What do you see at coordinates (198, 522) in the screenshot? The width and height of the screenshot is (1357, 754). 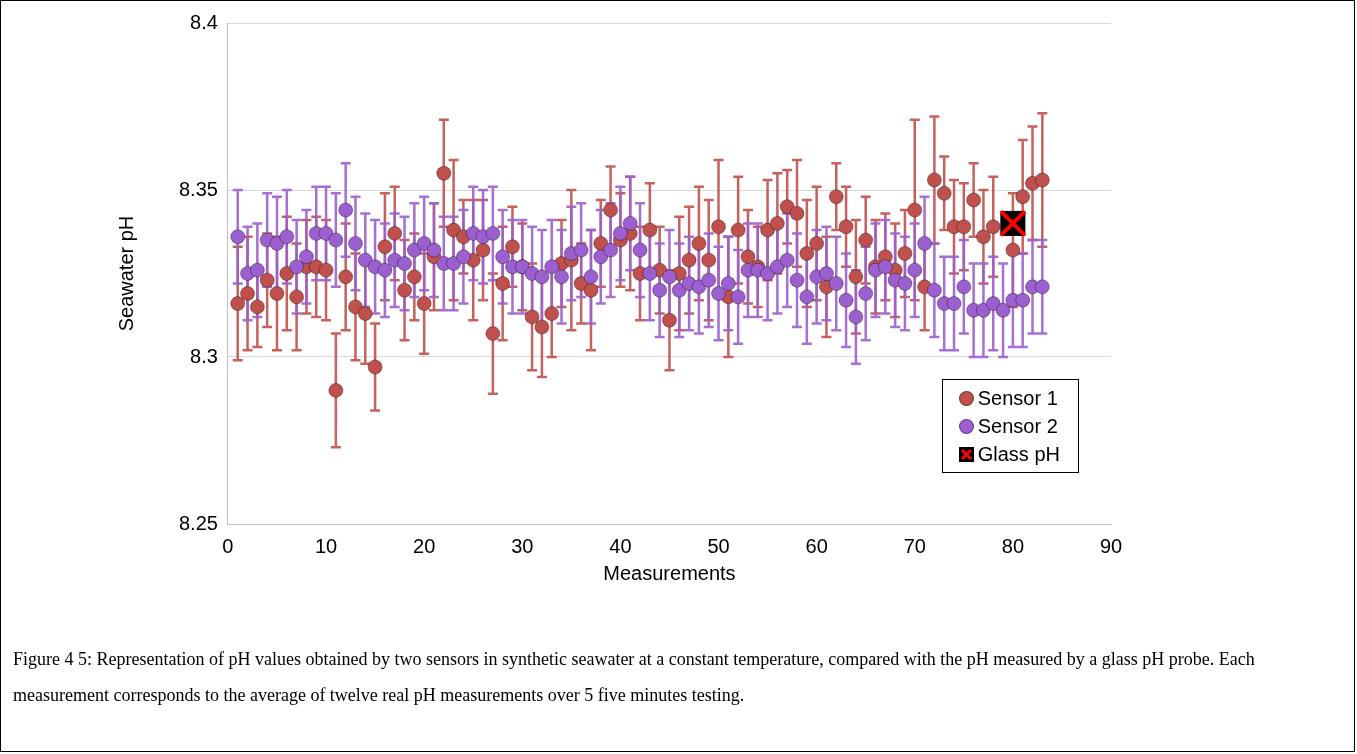 I see `y-tick-label: 8.25` at bounding box center [198, 522].